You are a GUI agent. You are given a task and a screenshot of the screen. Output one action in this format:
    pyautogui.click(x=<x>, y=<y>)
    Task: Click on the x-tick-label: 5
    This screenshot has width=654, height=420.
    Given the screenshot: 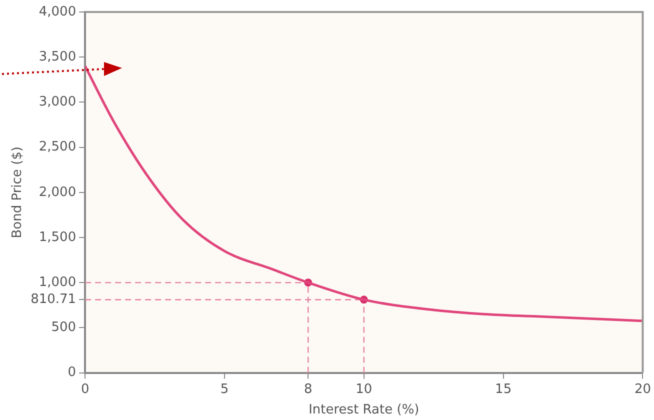 What is the action you would take?
    pyautogui.click(x=224, y=389)
    